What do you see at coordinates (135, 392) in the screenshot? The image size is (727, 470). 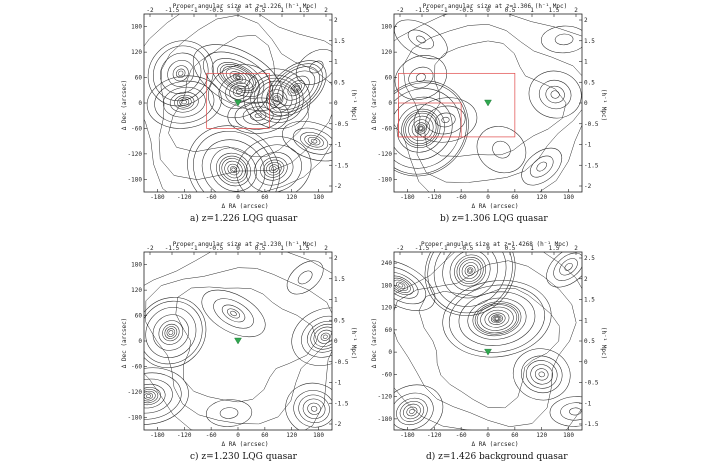 I see `tick-label: -120` at bounding box center [135, 392].